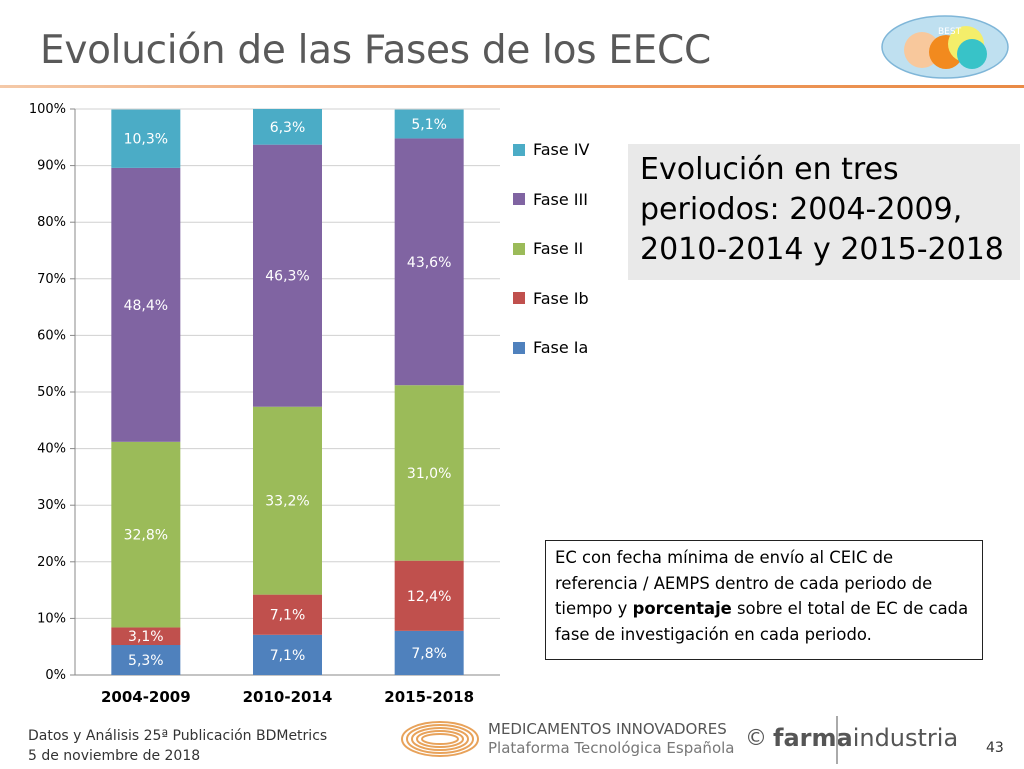  Describe the element at coordinates (51, 335) in the screenshot. I see `y-tick-label: 60%` at that location.